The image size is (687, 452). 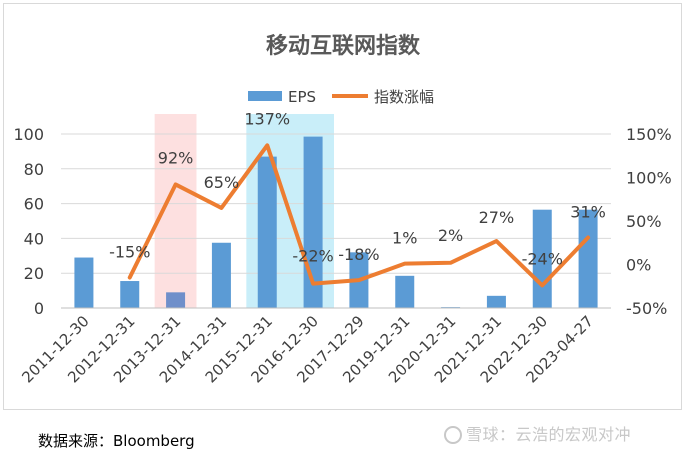 I want to click on watermark: 雪球：云浩的宏观对冲, so click(x=537, y=433).